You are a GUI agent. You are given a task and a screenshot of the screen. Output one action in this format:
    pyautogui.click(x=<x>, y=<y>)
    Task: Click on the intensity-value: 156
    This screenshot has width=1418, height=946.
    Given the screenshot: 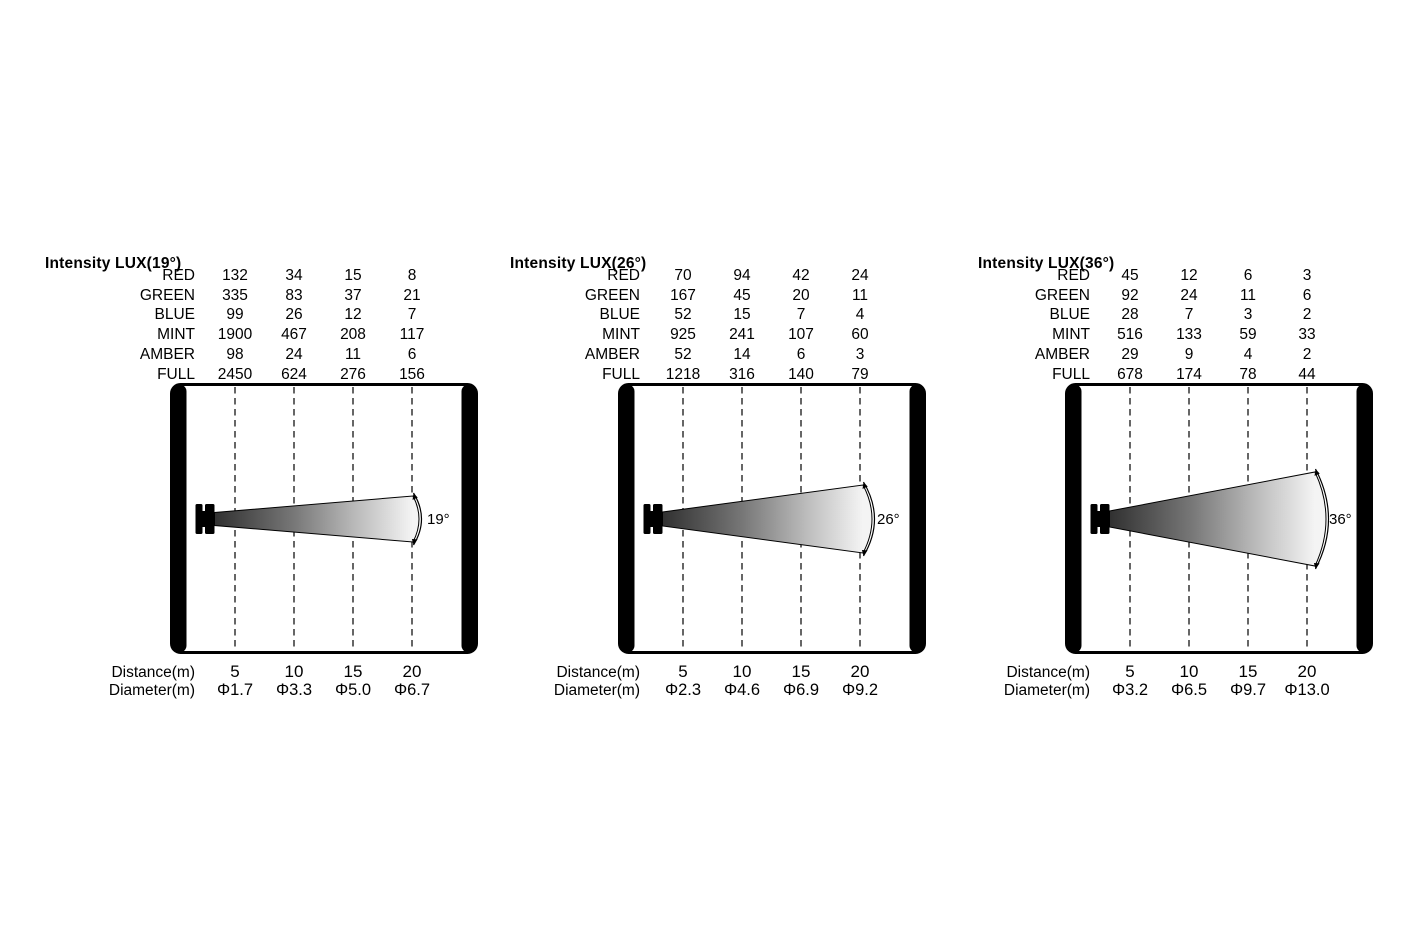 What is the action you would take?
    pyautogui.click(x=412, y=374)
    